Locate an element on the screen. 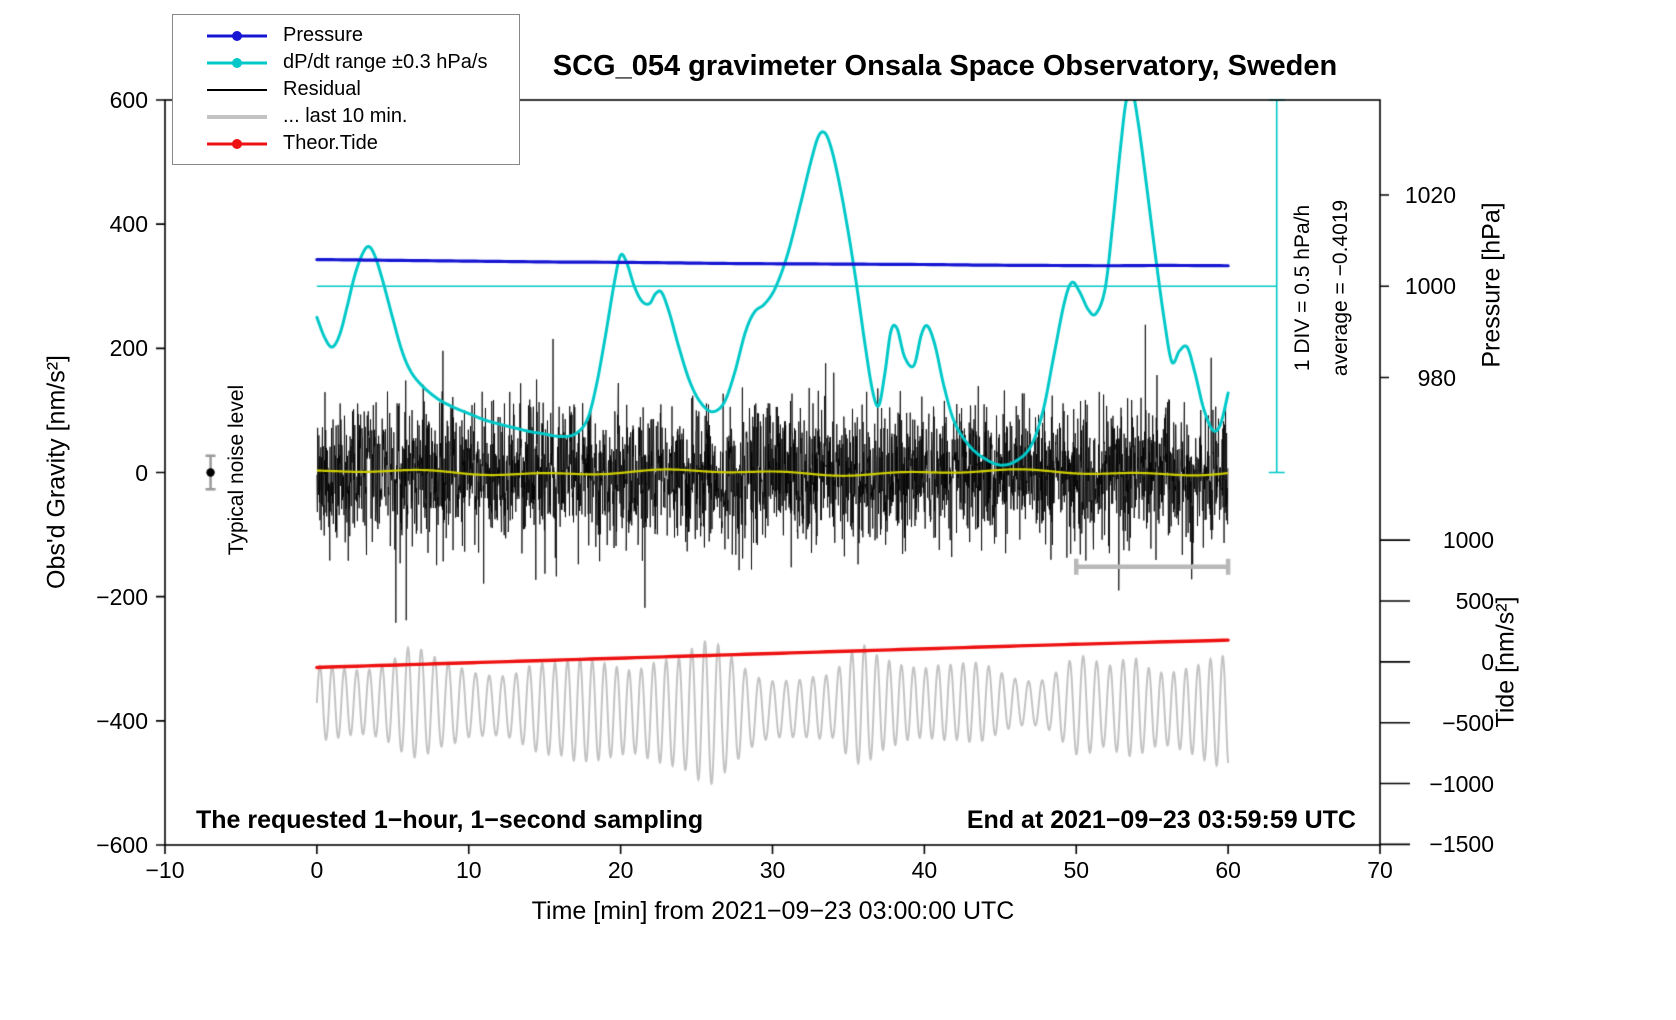 This screenshot has height=1020, width=1676. legend-item-label: dP/dt range ±0.3 hPa/s is located at coordinates (385, 62).